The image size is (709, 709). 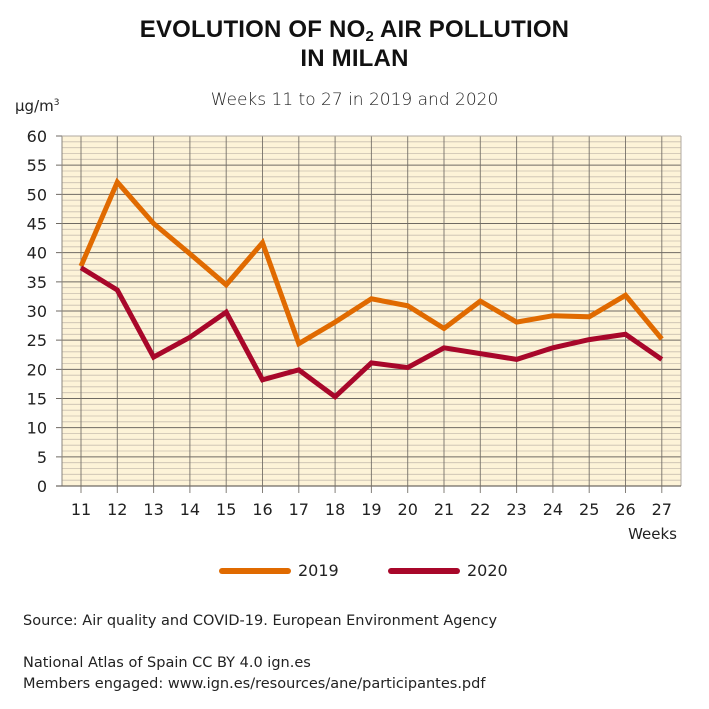 I want to click on legend: 2019 2020, so click(x=354, y=573).